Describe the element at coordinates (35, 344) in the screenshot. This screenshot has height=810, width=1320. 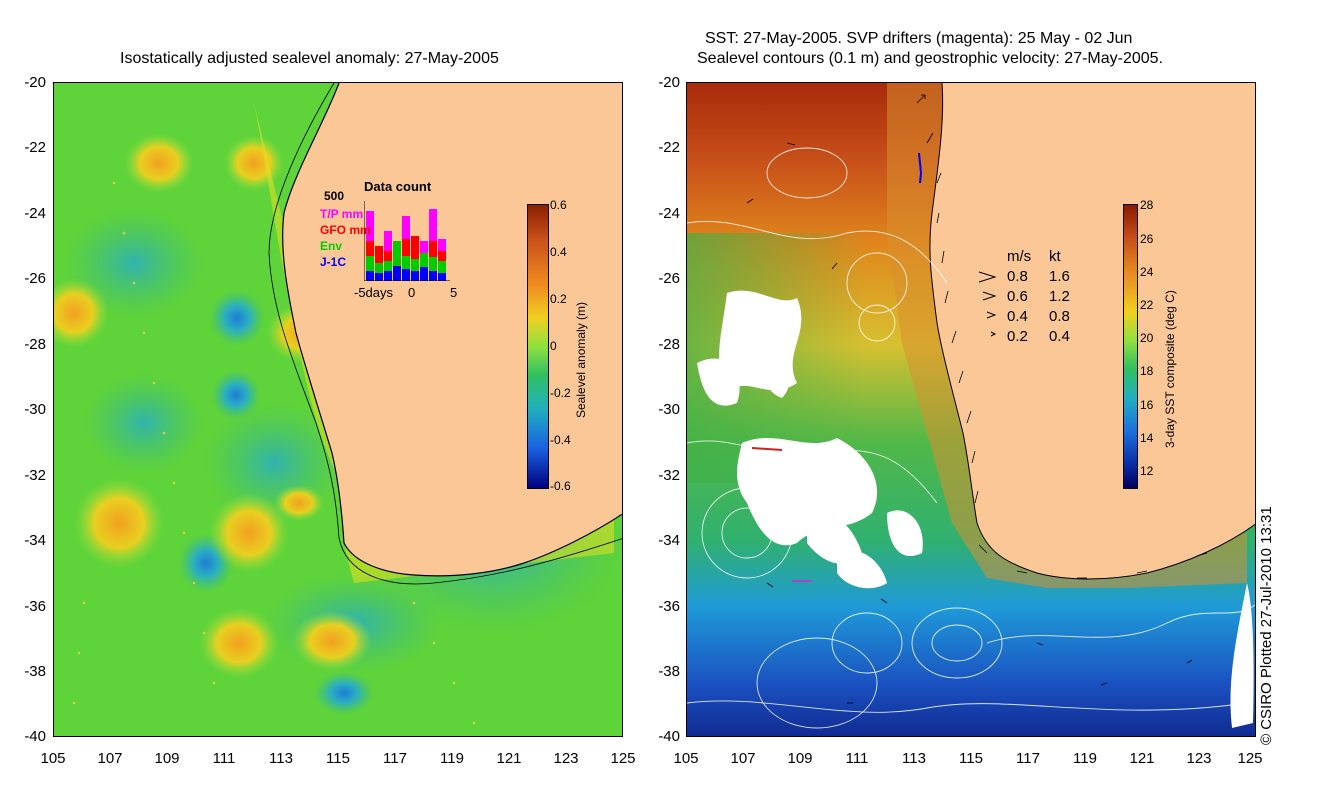
I see `left-ytick: -28` at that location.